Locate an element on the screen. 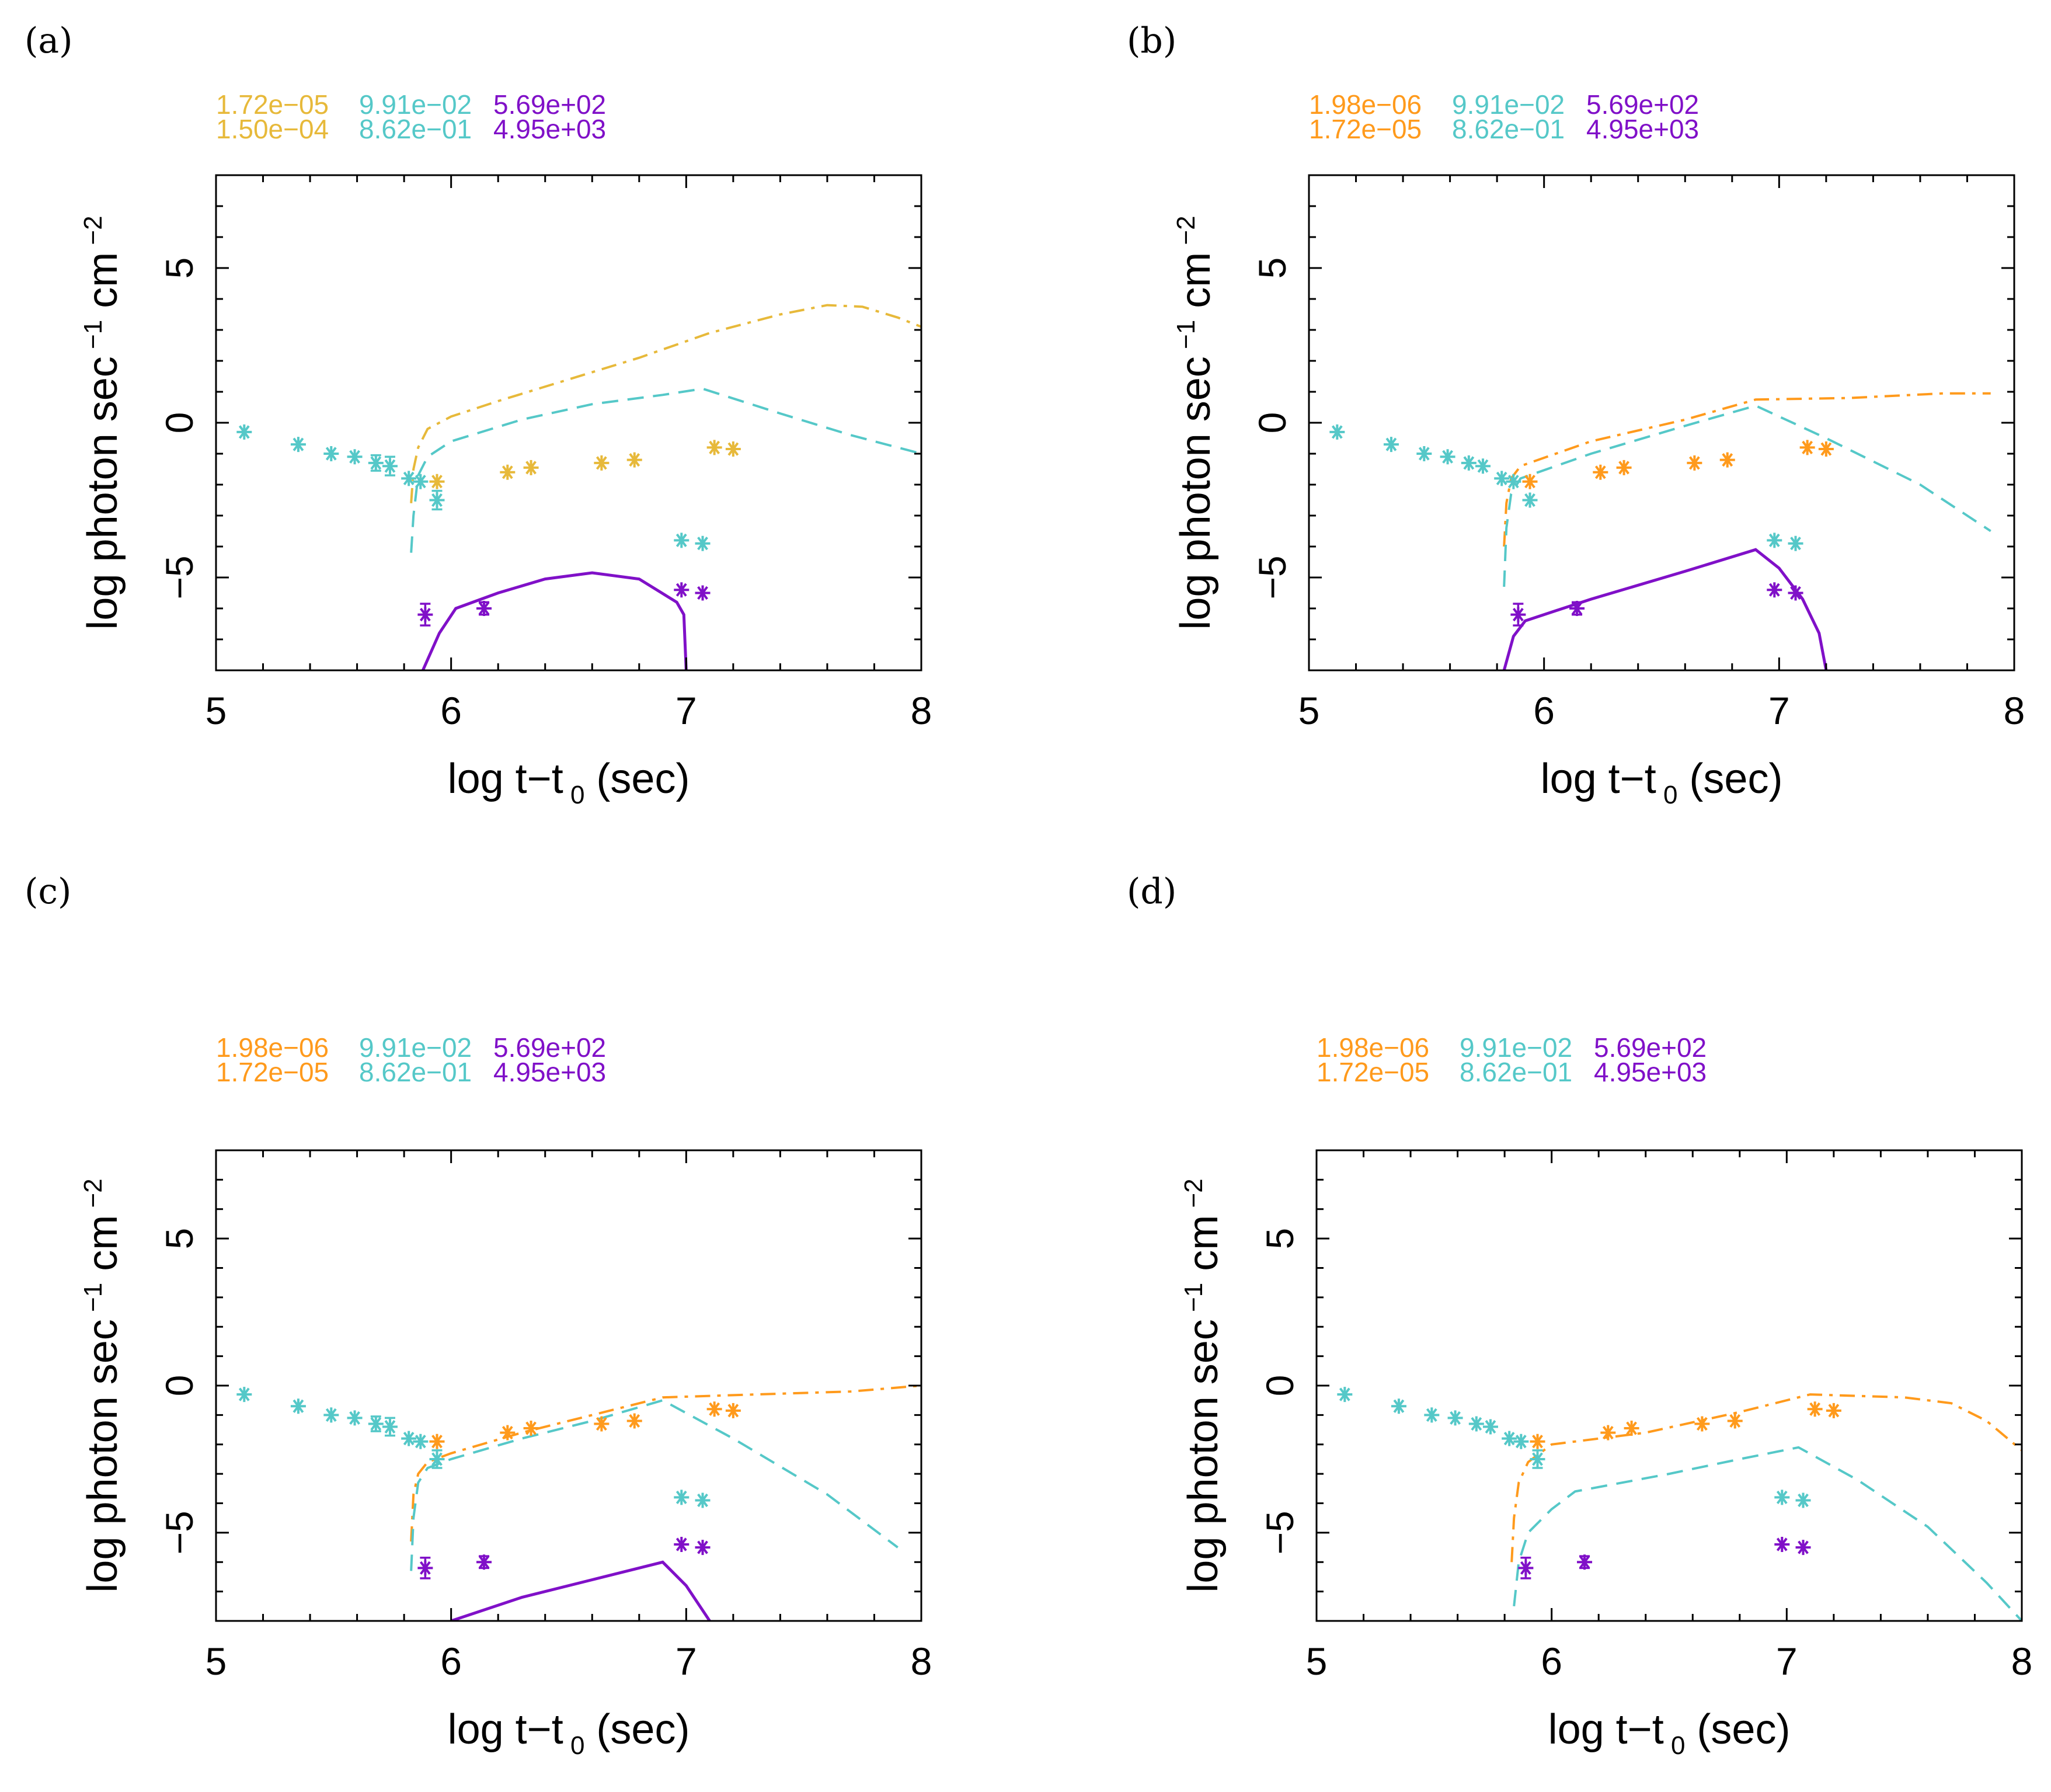 Image resolution: width=2051 pixels, height=1792 pixels. x-axis-title: log t−t 0 (sec) is located at coordinates (569, 782).